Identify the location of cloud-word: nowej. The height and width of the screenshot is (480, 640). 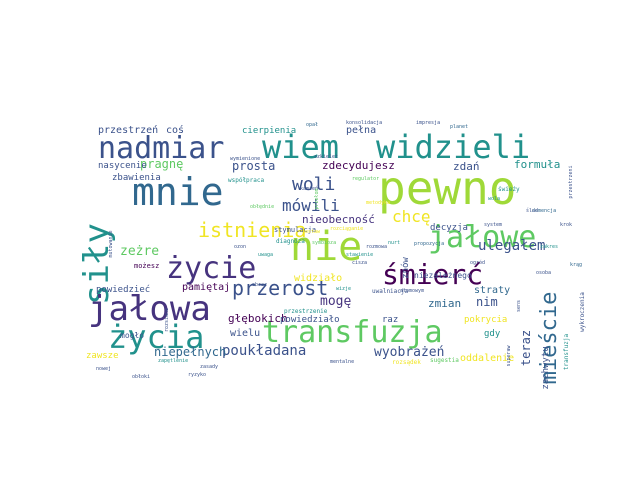
(103, 369).